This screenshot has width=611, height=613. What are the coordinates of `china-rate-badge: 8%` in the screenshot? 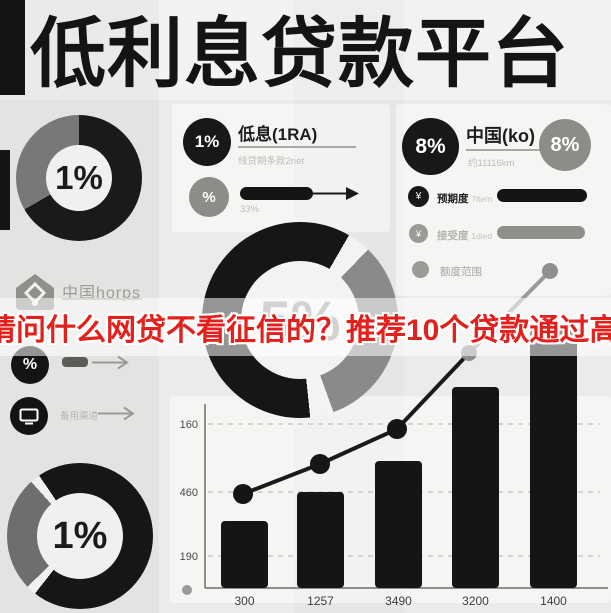 It's located at (430, 146).